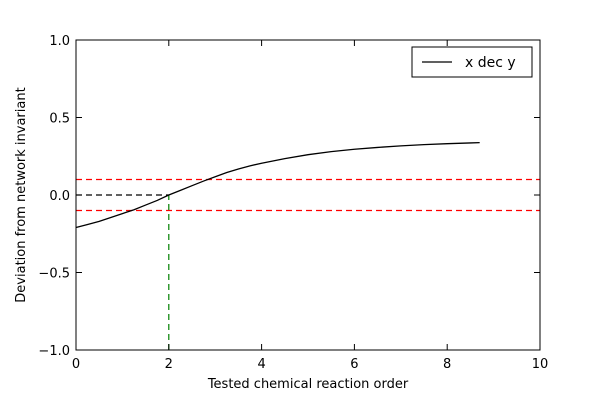 The height and width of the screenshot is (400, 600). I want to click on x-tick-label: 8, so click(447, 364).